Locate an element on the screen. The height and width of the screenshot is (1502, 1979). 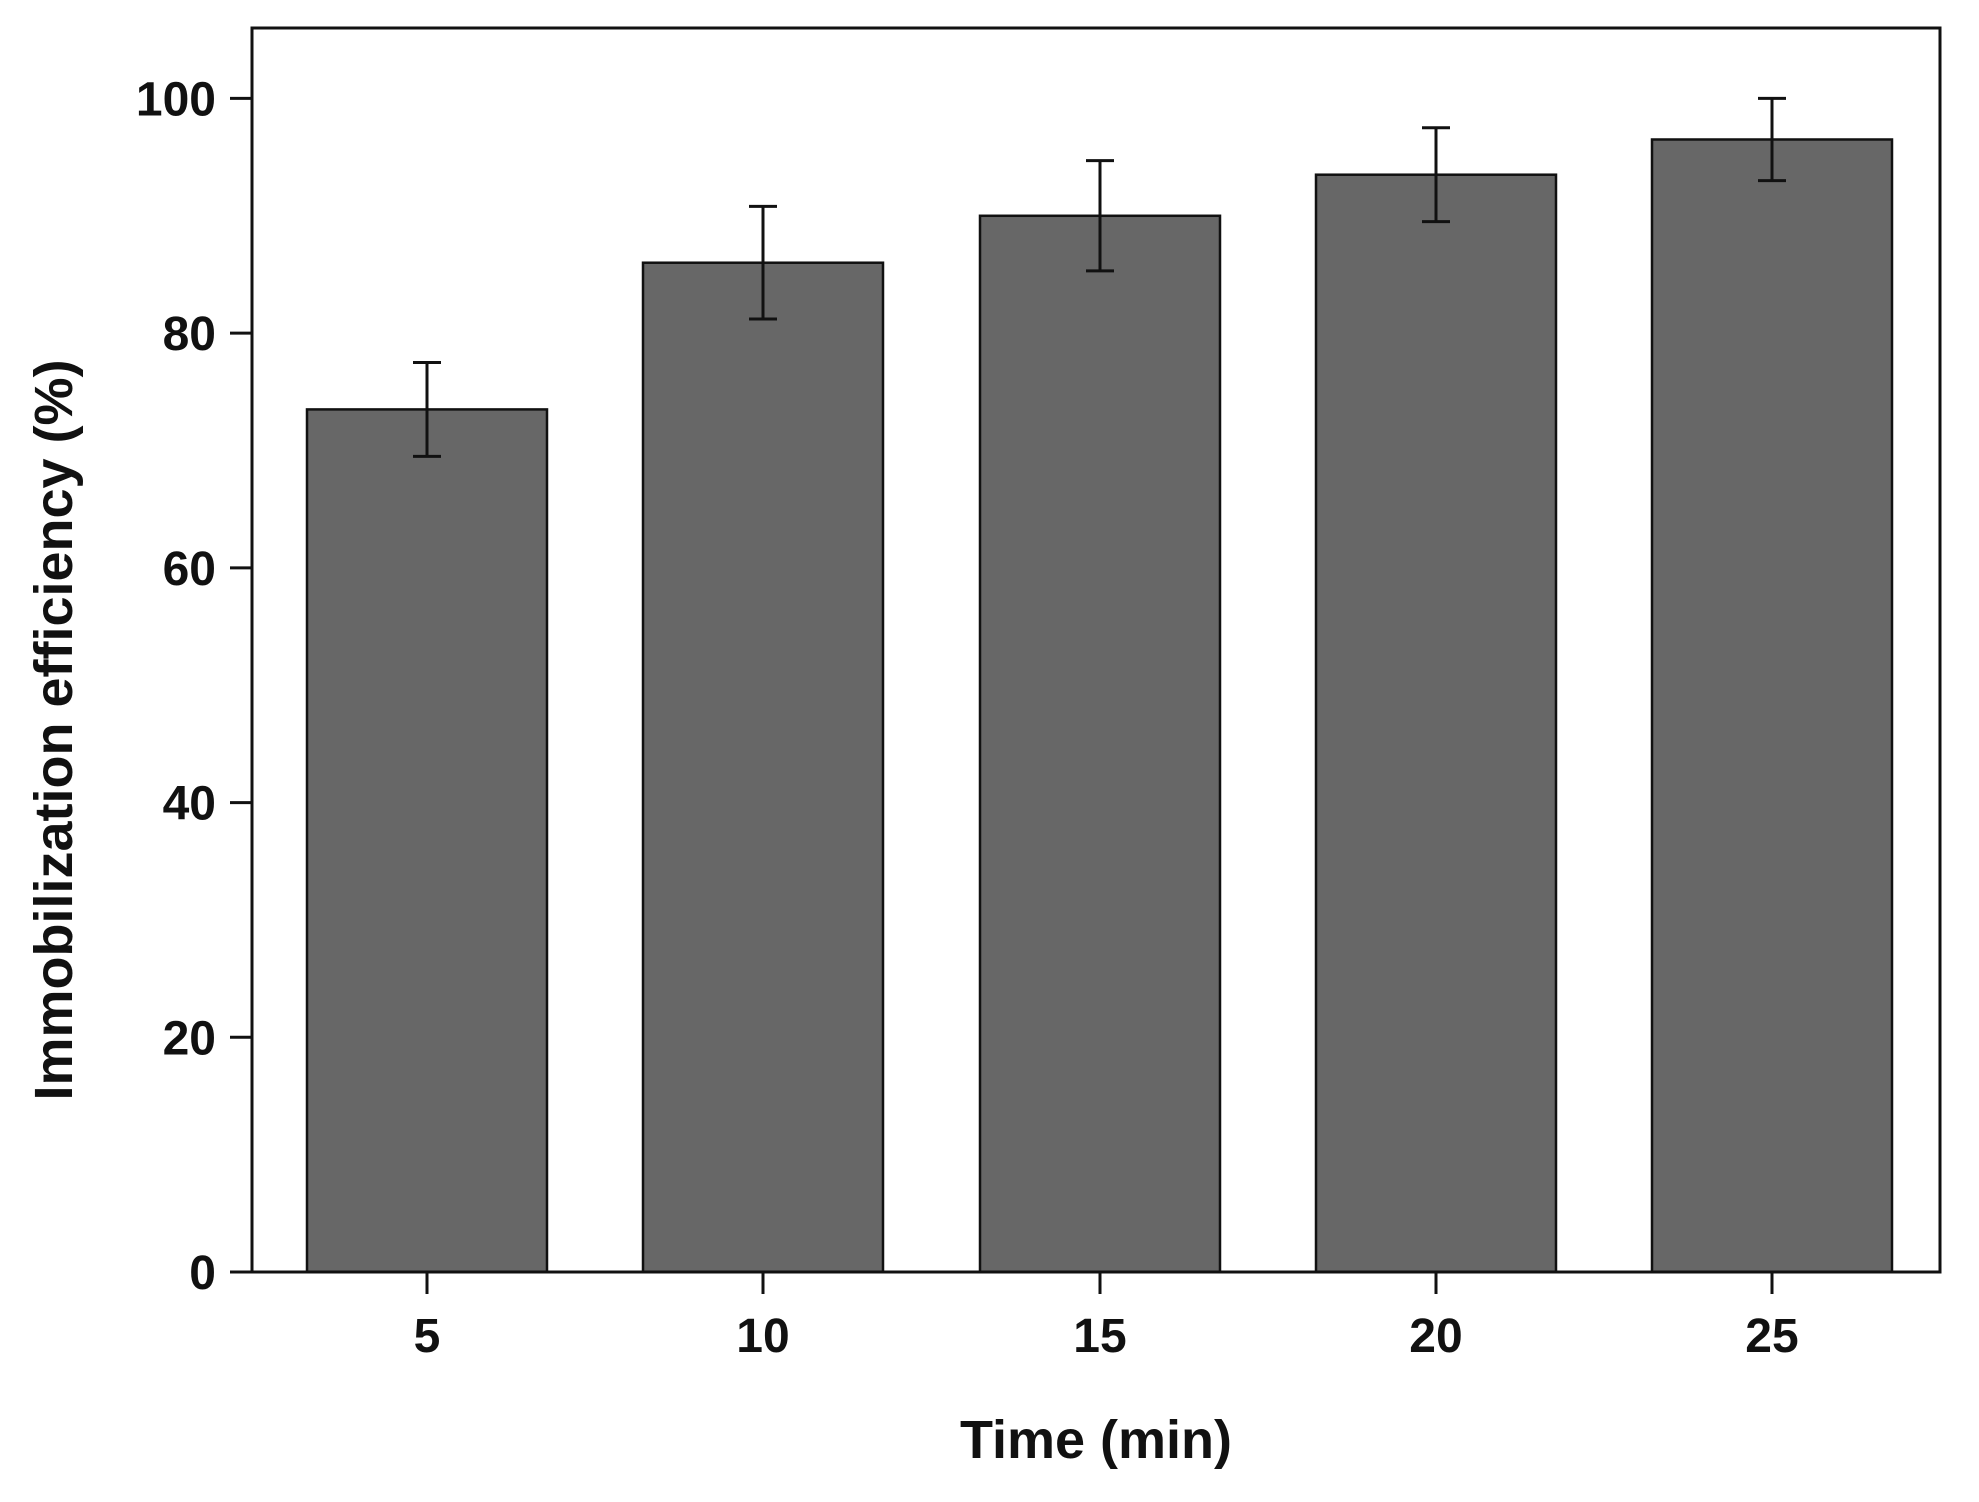
x-axis: 5 10 15 20 25 is located at coordinates (1106, 1317).